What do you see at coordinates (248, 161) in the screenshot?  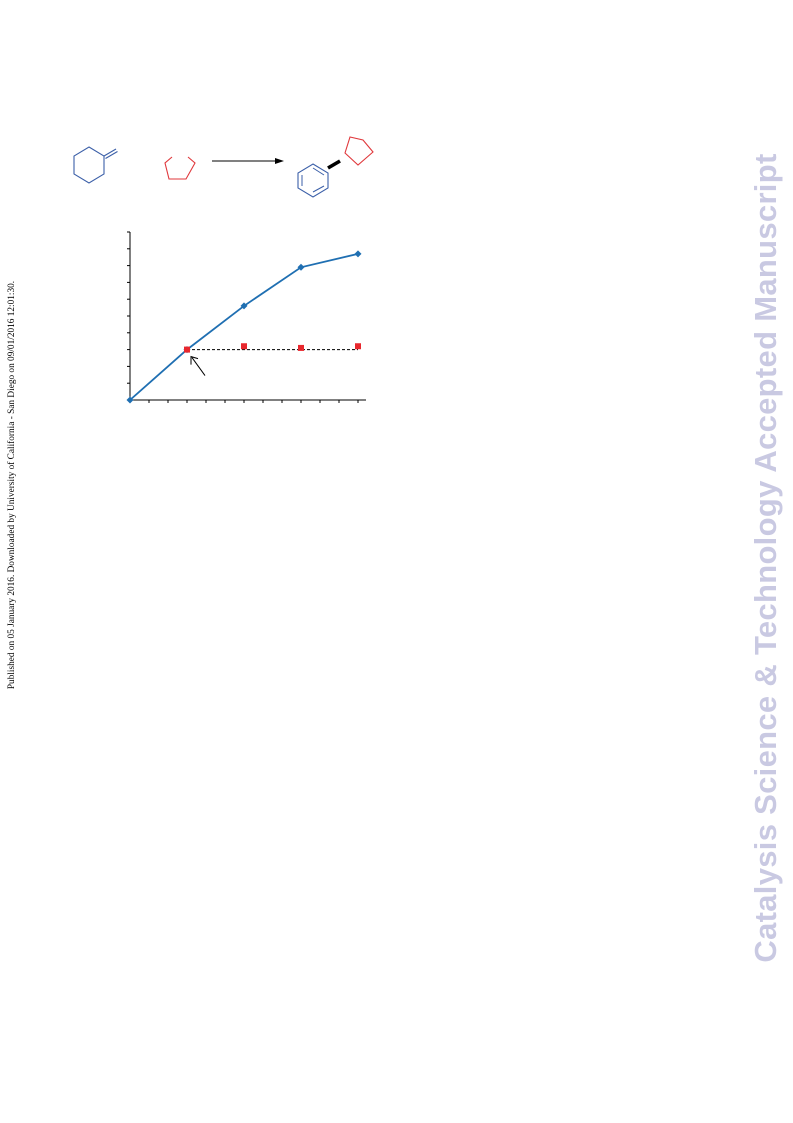 I see `reaction-arrow` at bounding box center [248, 161].